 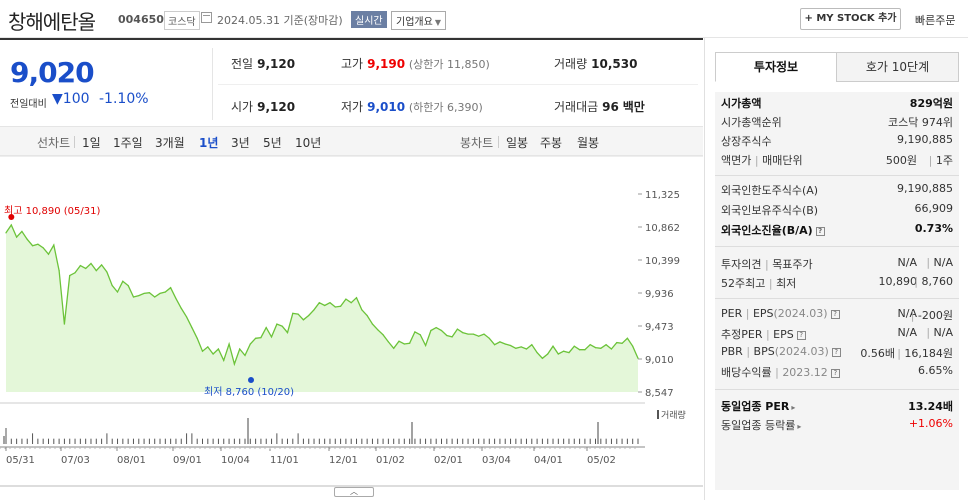 I want to click on market-cap-row: 시가총액 829억원, so click(x=837, y=104).